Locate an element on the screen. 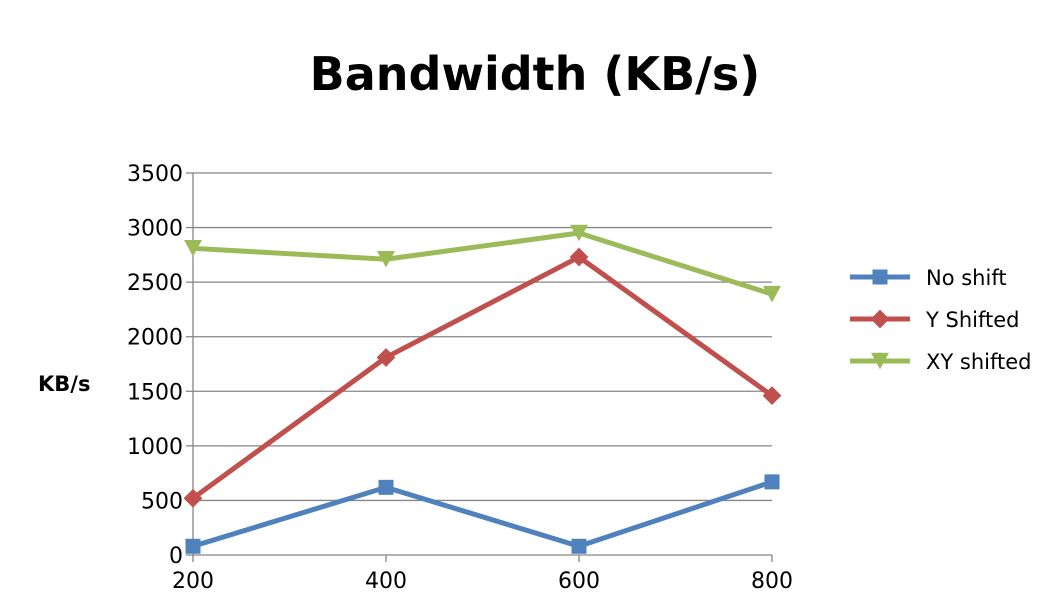  chart-title: Bandwidth (KB/s) is located at coordinates (535, 74).